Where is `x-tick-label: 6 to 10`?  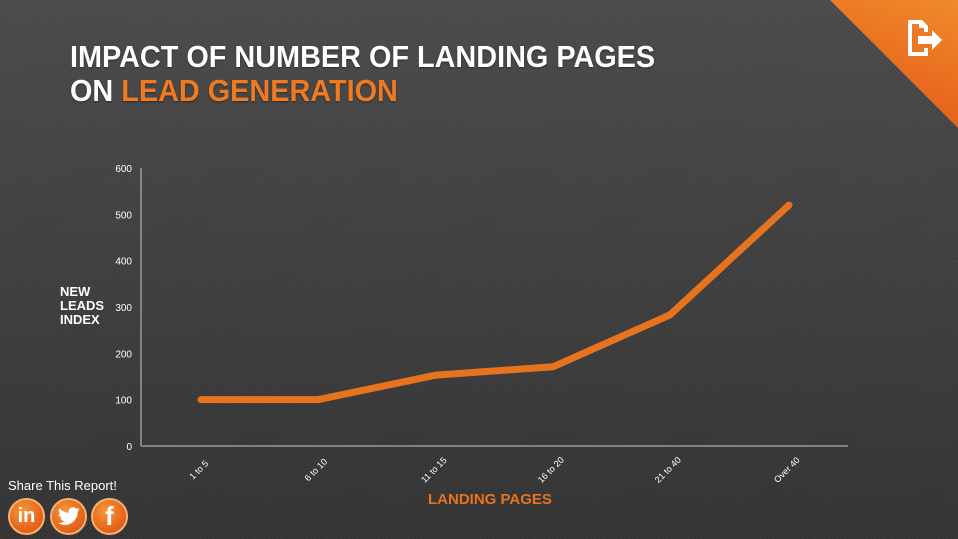
x-tick-label: 6 to 10 is located at coordinates (316, 470).